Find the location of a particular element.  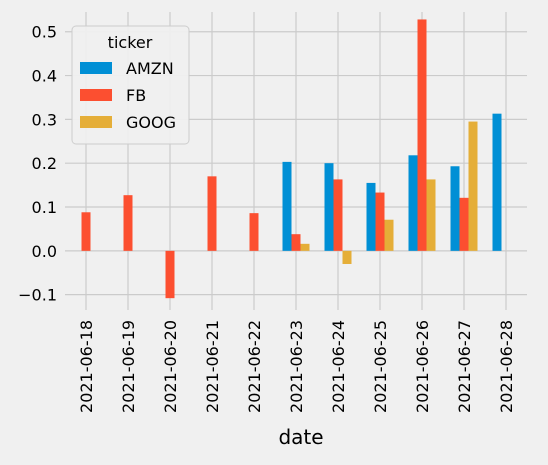

legend-label-goog: GOOG is located at coordinates (151, 122).